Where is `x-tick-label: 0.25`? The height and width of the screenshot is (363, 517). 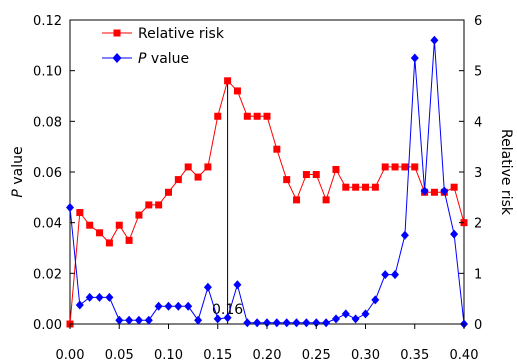
x-tick-label: 0.25 is located at coordinates (316, 355).